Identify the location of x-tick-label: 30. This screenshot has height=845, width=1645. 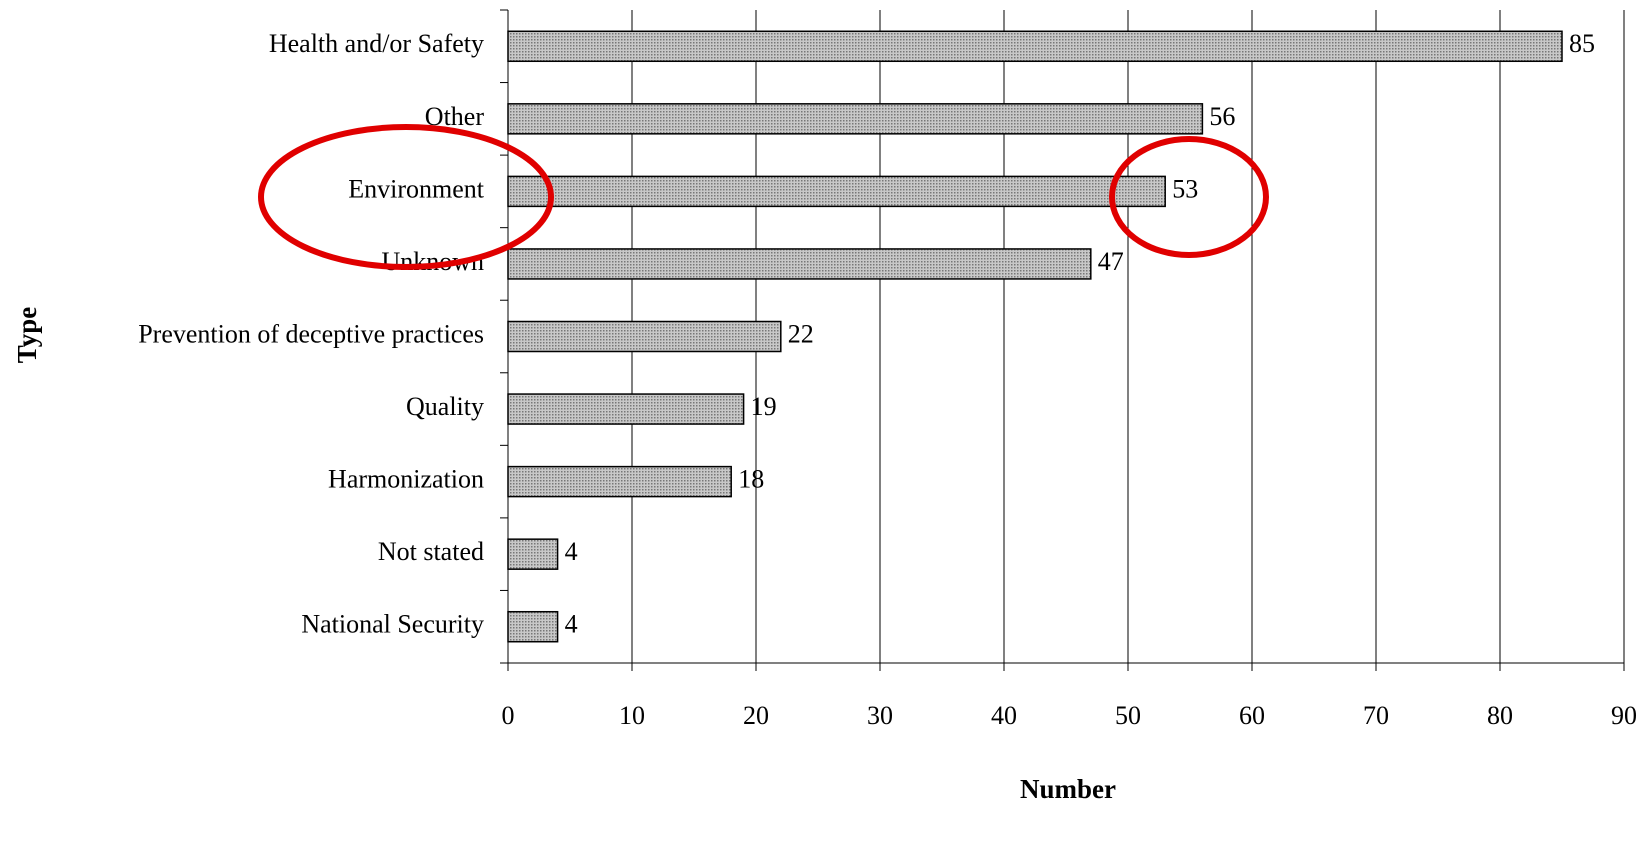
(880, 715).